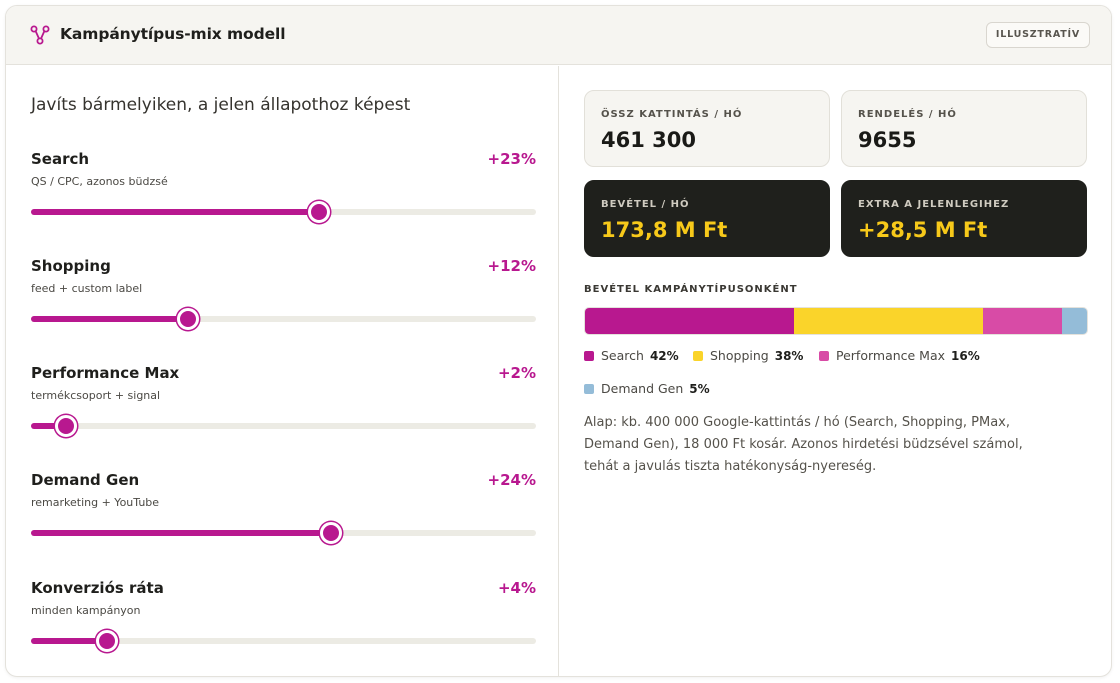 The width and height of the screenshot is (1120, 683). I want to click on legend-pct: 5%, so click(699, 389).